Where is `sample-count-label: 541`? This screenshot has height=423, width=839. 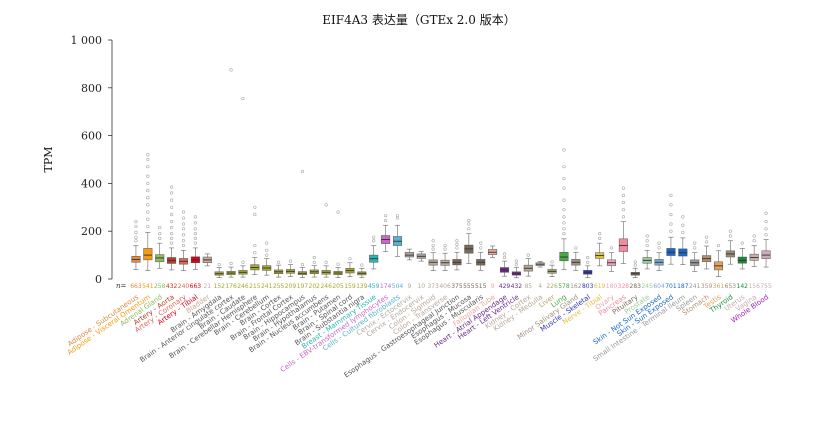 sample-count-label: 541 is located at coordinates (148, 286).